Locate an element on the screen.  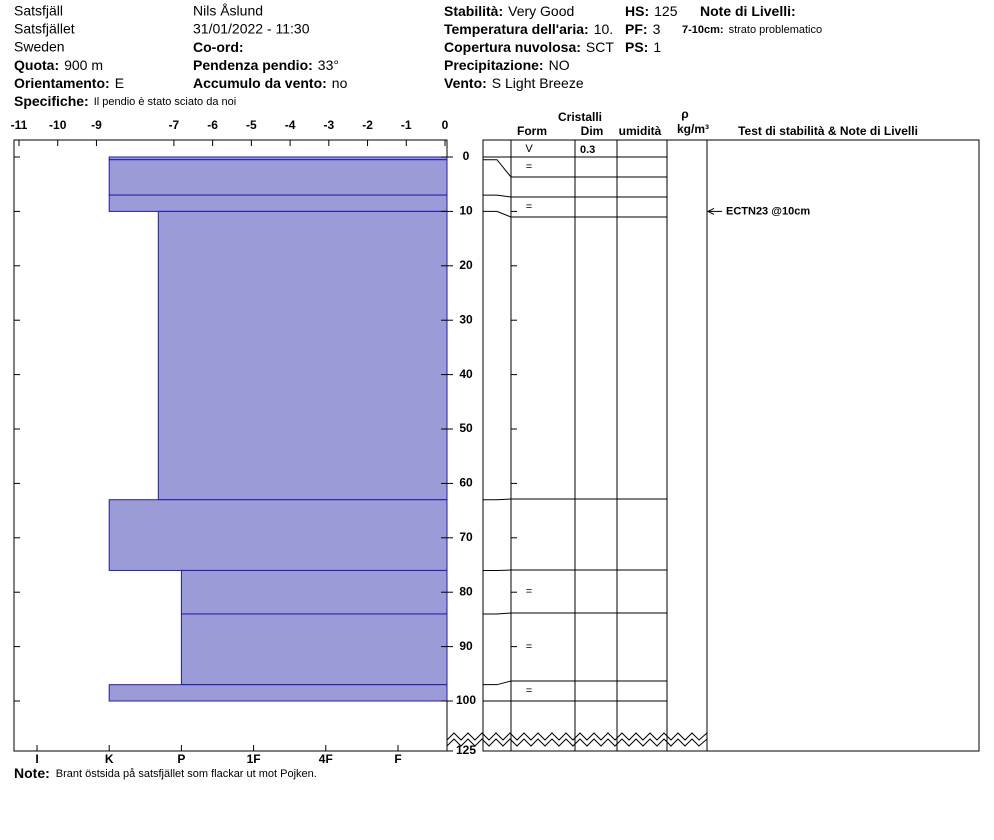
field: Co-ord: is located at coordinates (218, 47).